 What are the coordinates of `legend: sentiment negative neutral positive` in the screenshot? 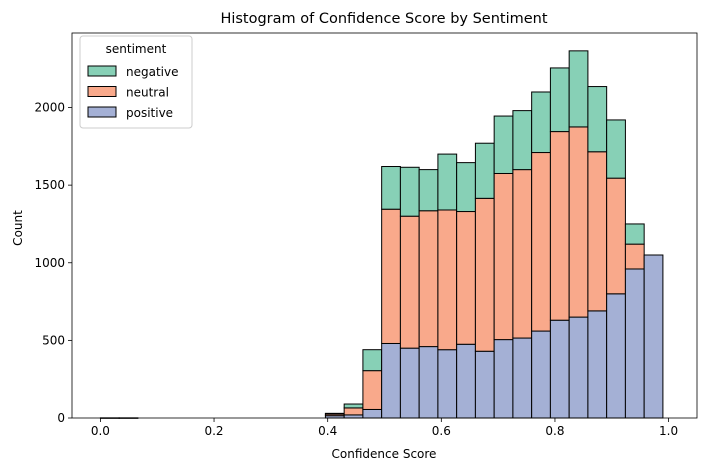 It's located at (136, 82).